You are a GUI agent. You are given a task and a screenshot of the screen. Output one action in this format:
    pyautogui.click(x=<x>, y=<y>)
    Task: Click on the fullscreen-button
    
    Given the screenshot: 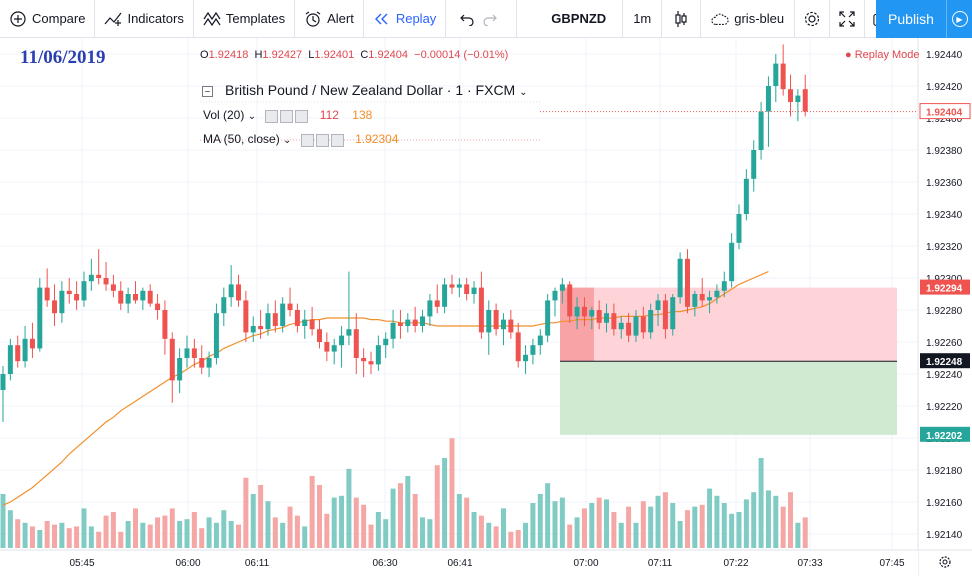 What is the action you would take?
    pyautogui.click(x=848, y=19)
    